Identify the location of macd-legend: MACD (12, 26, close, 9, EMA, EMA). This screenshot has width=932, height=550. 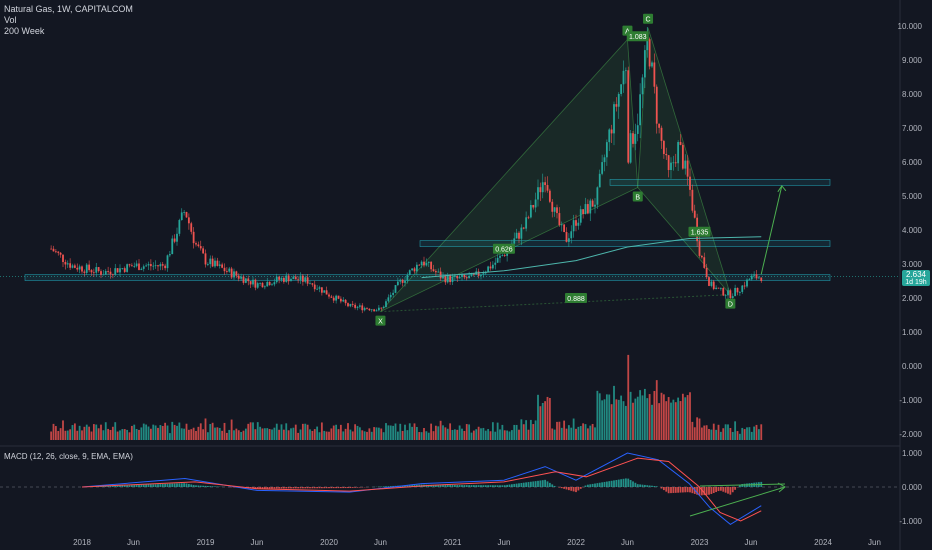
(68, 456).